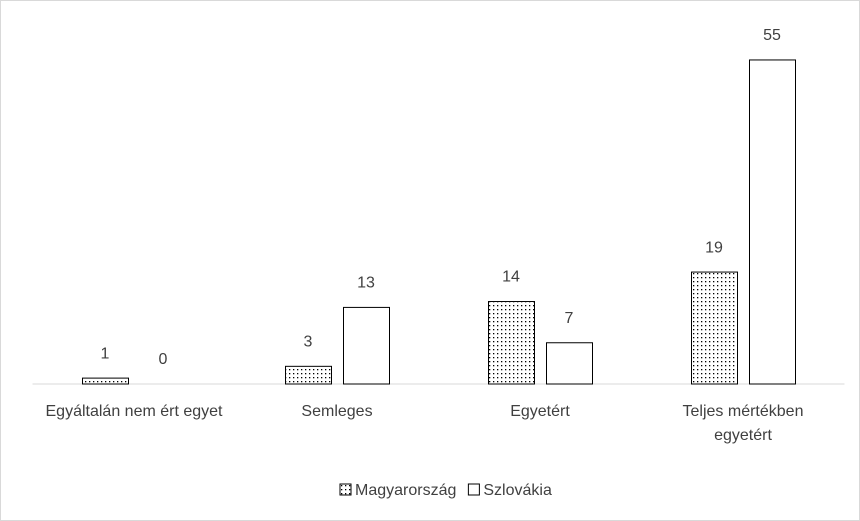  Describe the element at coordinates (163, 359) in the screenshot. I see `data-label: 0` at that location.